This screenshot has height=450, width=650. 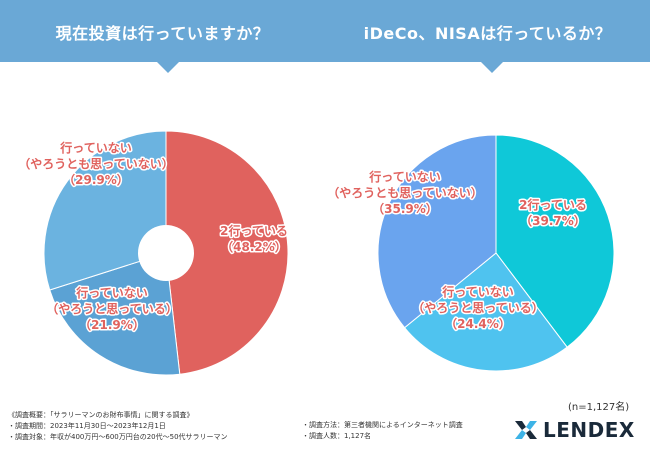 What do you see at coordinates (162, 33) in the screenshot?
I see `chart-title-left: 現在投資は行っていますか？` at bounding box center [162, 33].